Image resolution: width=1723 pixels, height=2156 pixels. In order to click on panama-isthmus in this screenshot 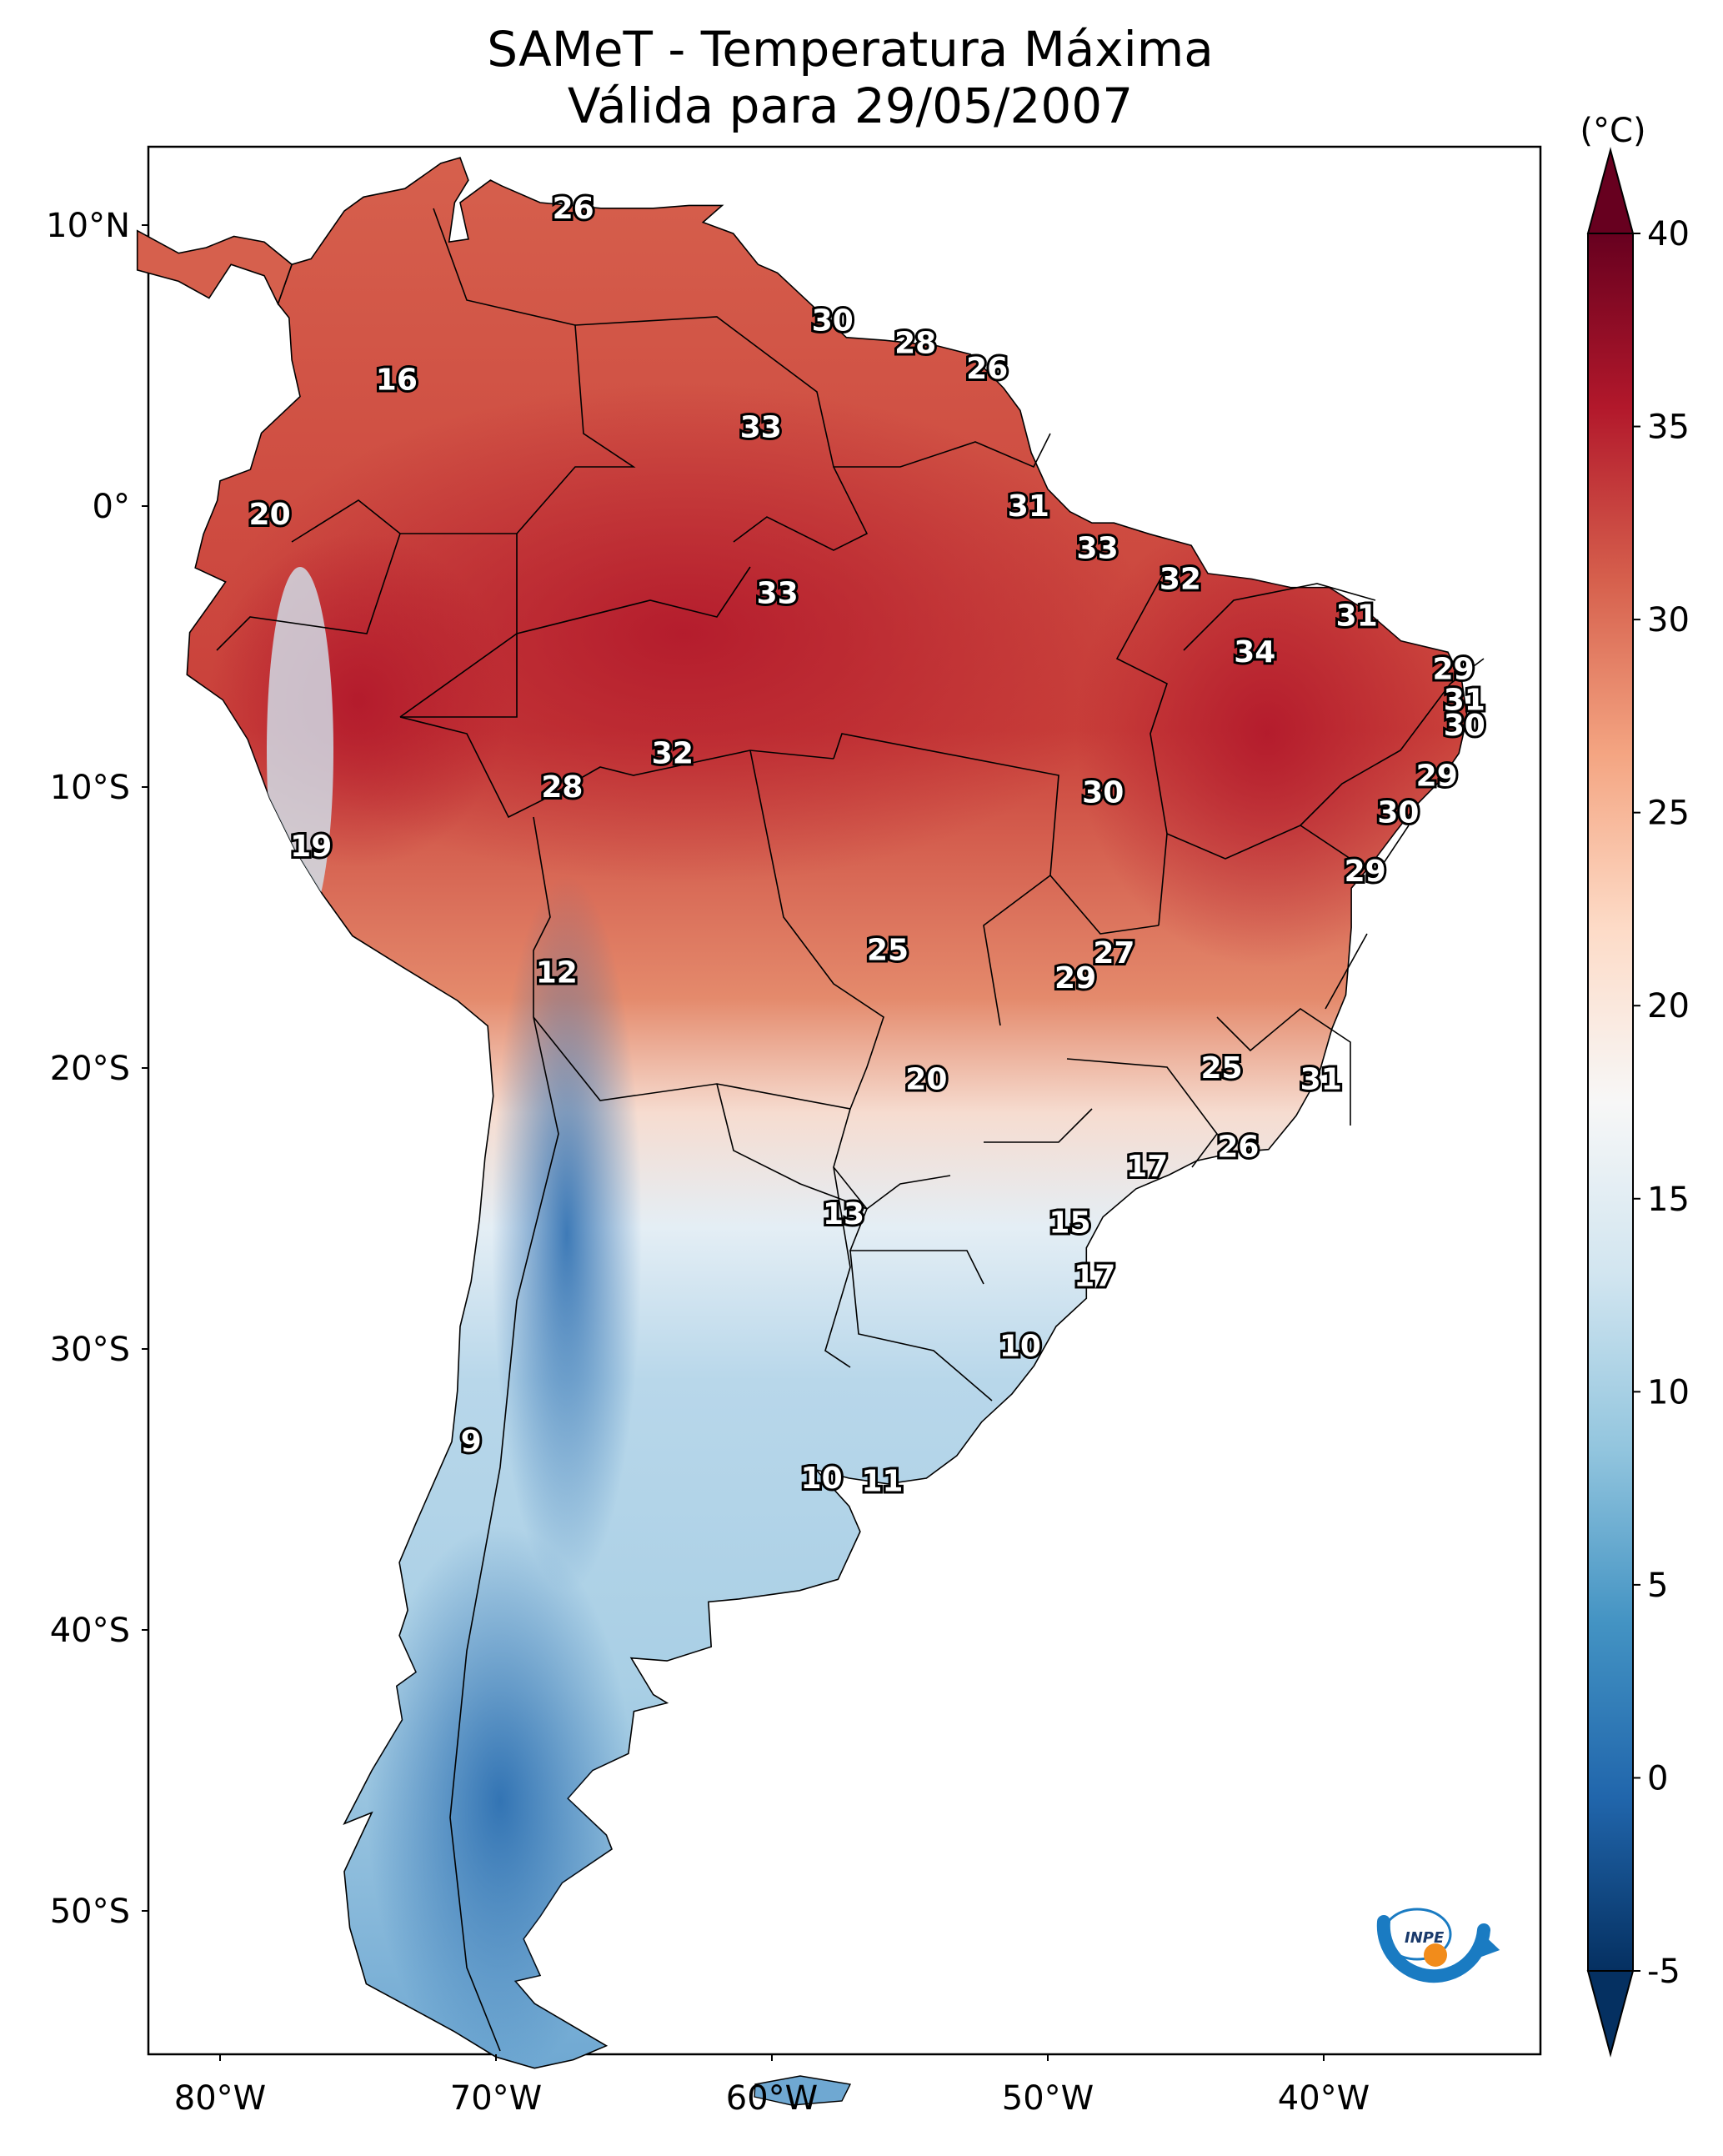, I will do `click(215, 267)`.